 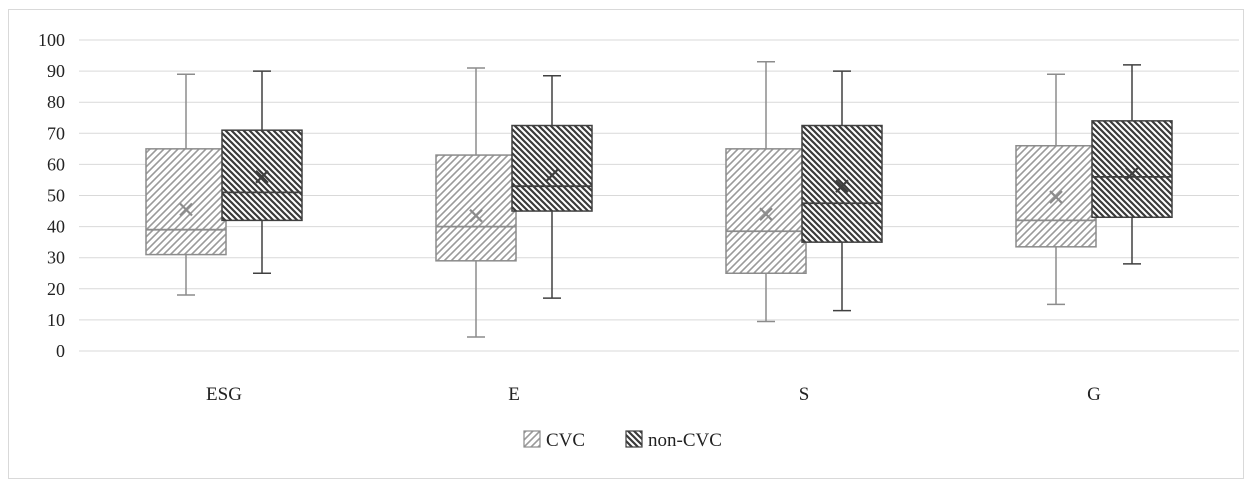 I want to click on x-category-label: E, so click(x=514, y=394).